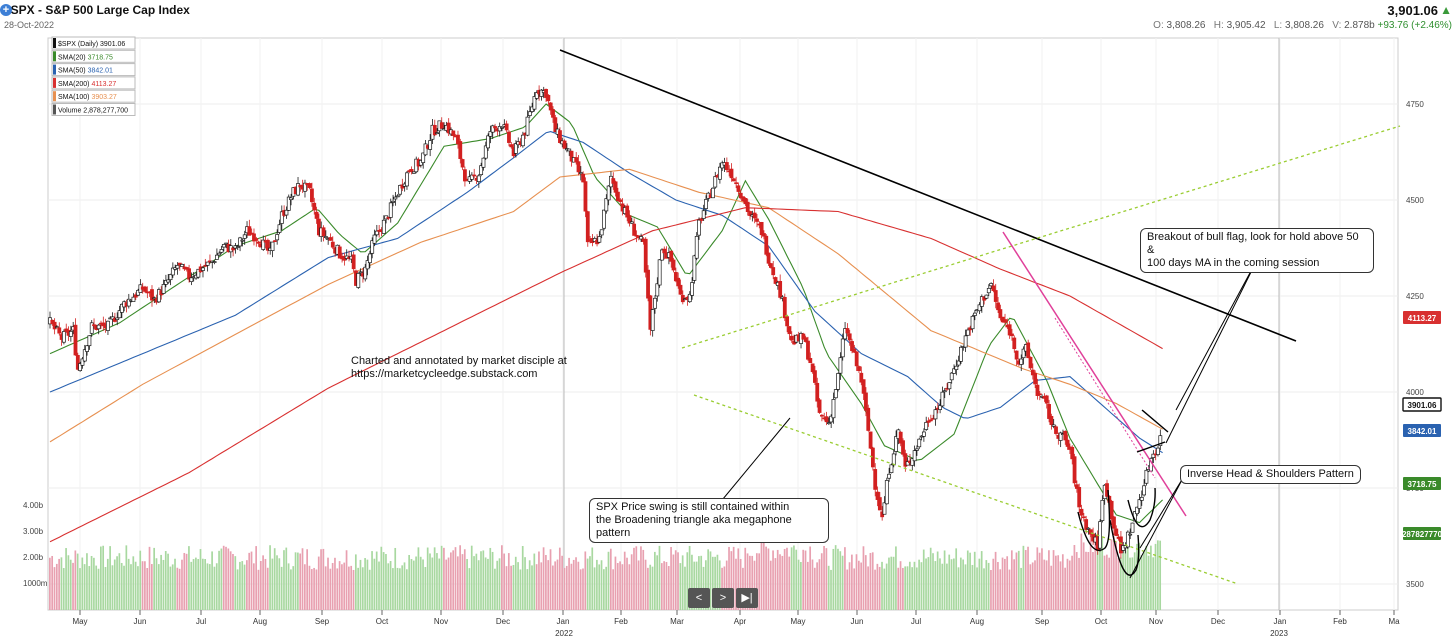 The width and height of the screenshot is (1456, 640). Describe the element at coordinates (503, 621) in the screenshot. I see `x-tick-label: Dec` at that location.